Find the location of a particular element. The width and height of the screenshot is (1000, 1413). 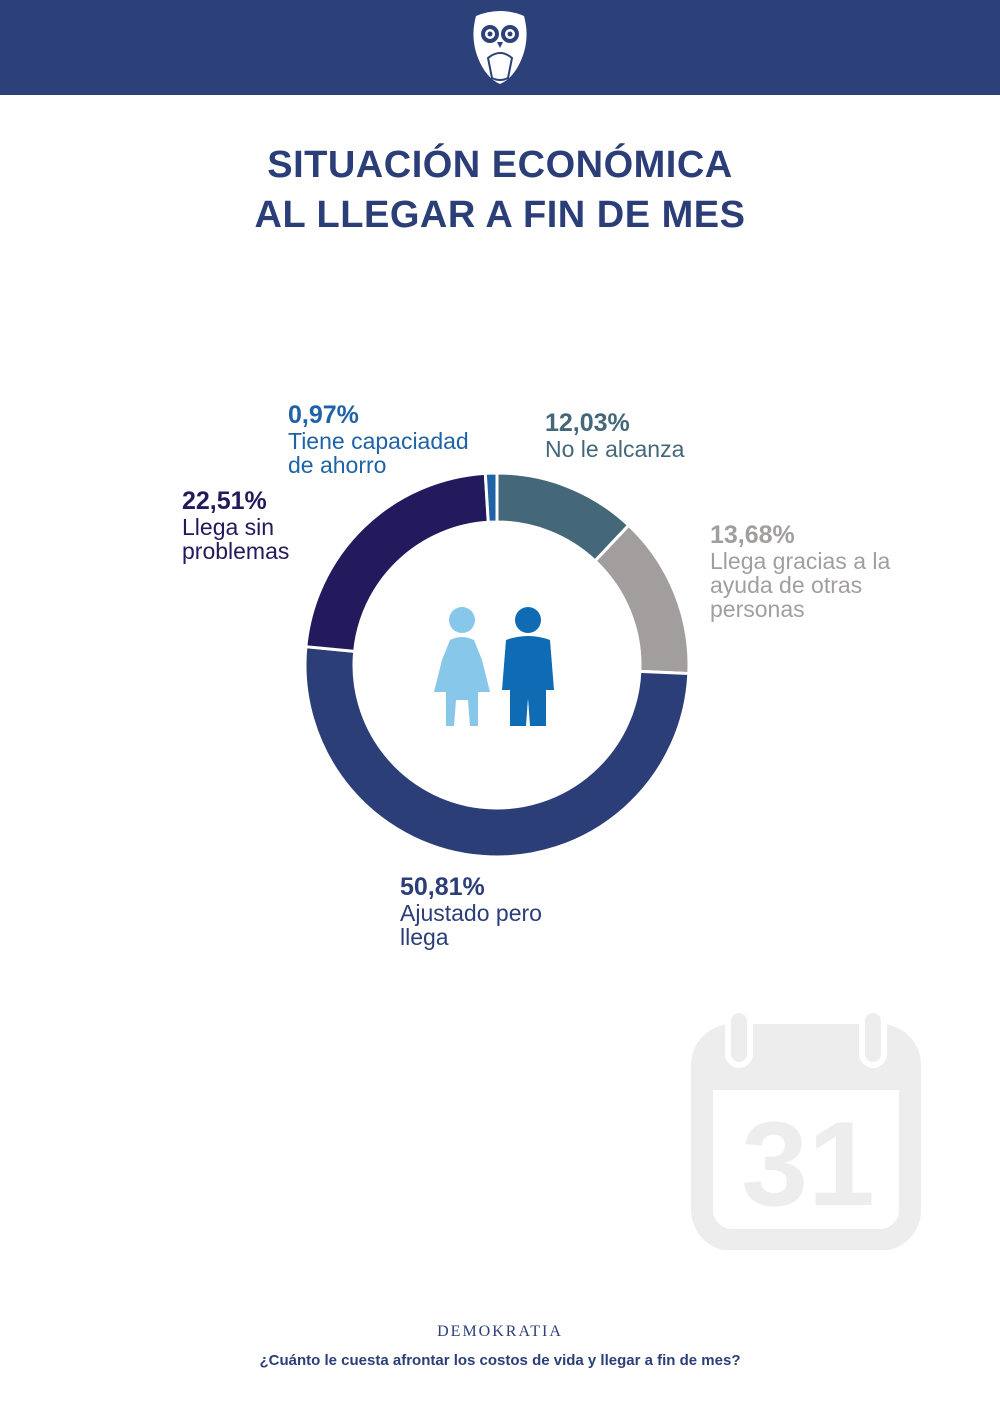

category-label-line3: personas is located at coordinates (757, 609).